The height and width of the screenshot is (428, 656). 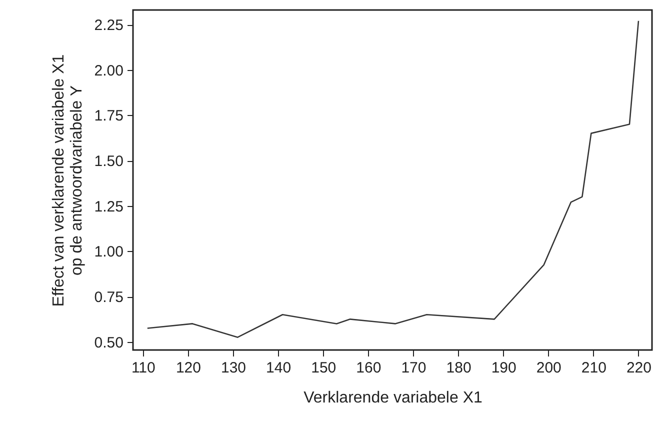 What do you see at coordinates (109, 71) in the screenshot?
I see `y-tick-label: 2.00` at bounding box center [109, 71].